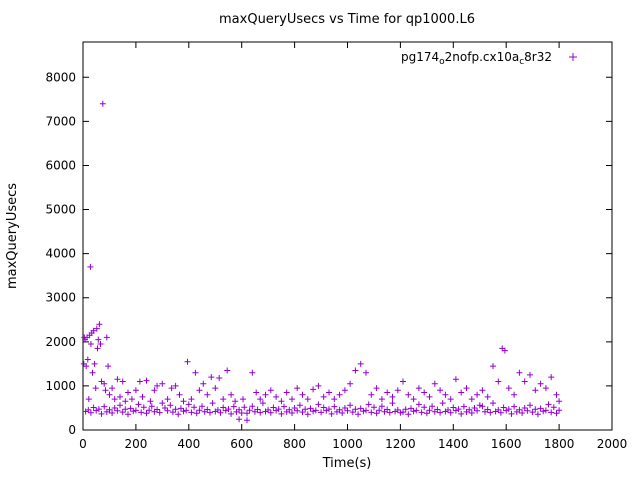  Describe the element at coordinates (60, 298) in the screenshot. I see `y-tick-label: 3000` at that location.